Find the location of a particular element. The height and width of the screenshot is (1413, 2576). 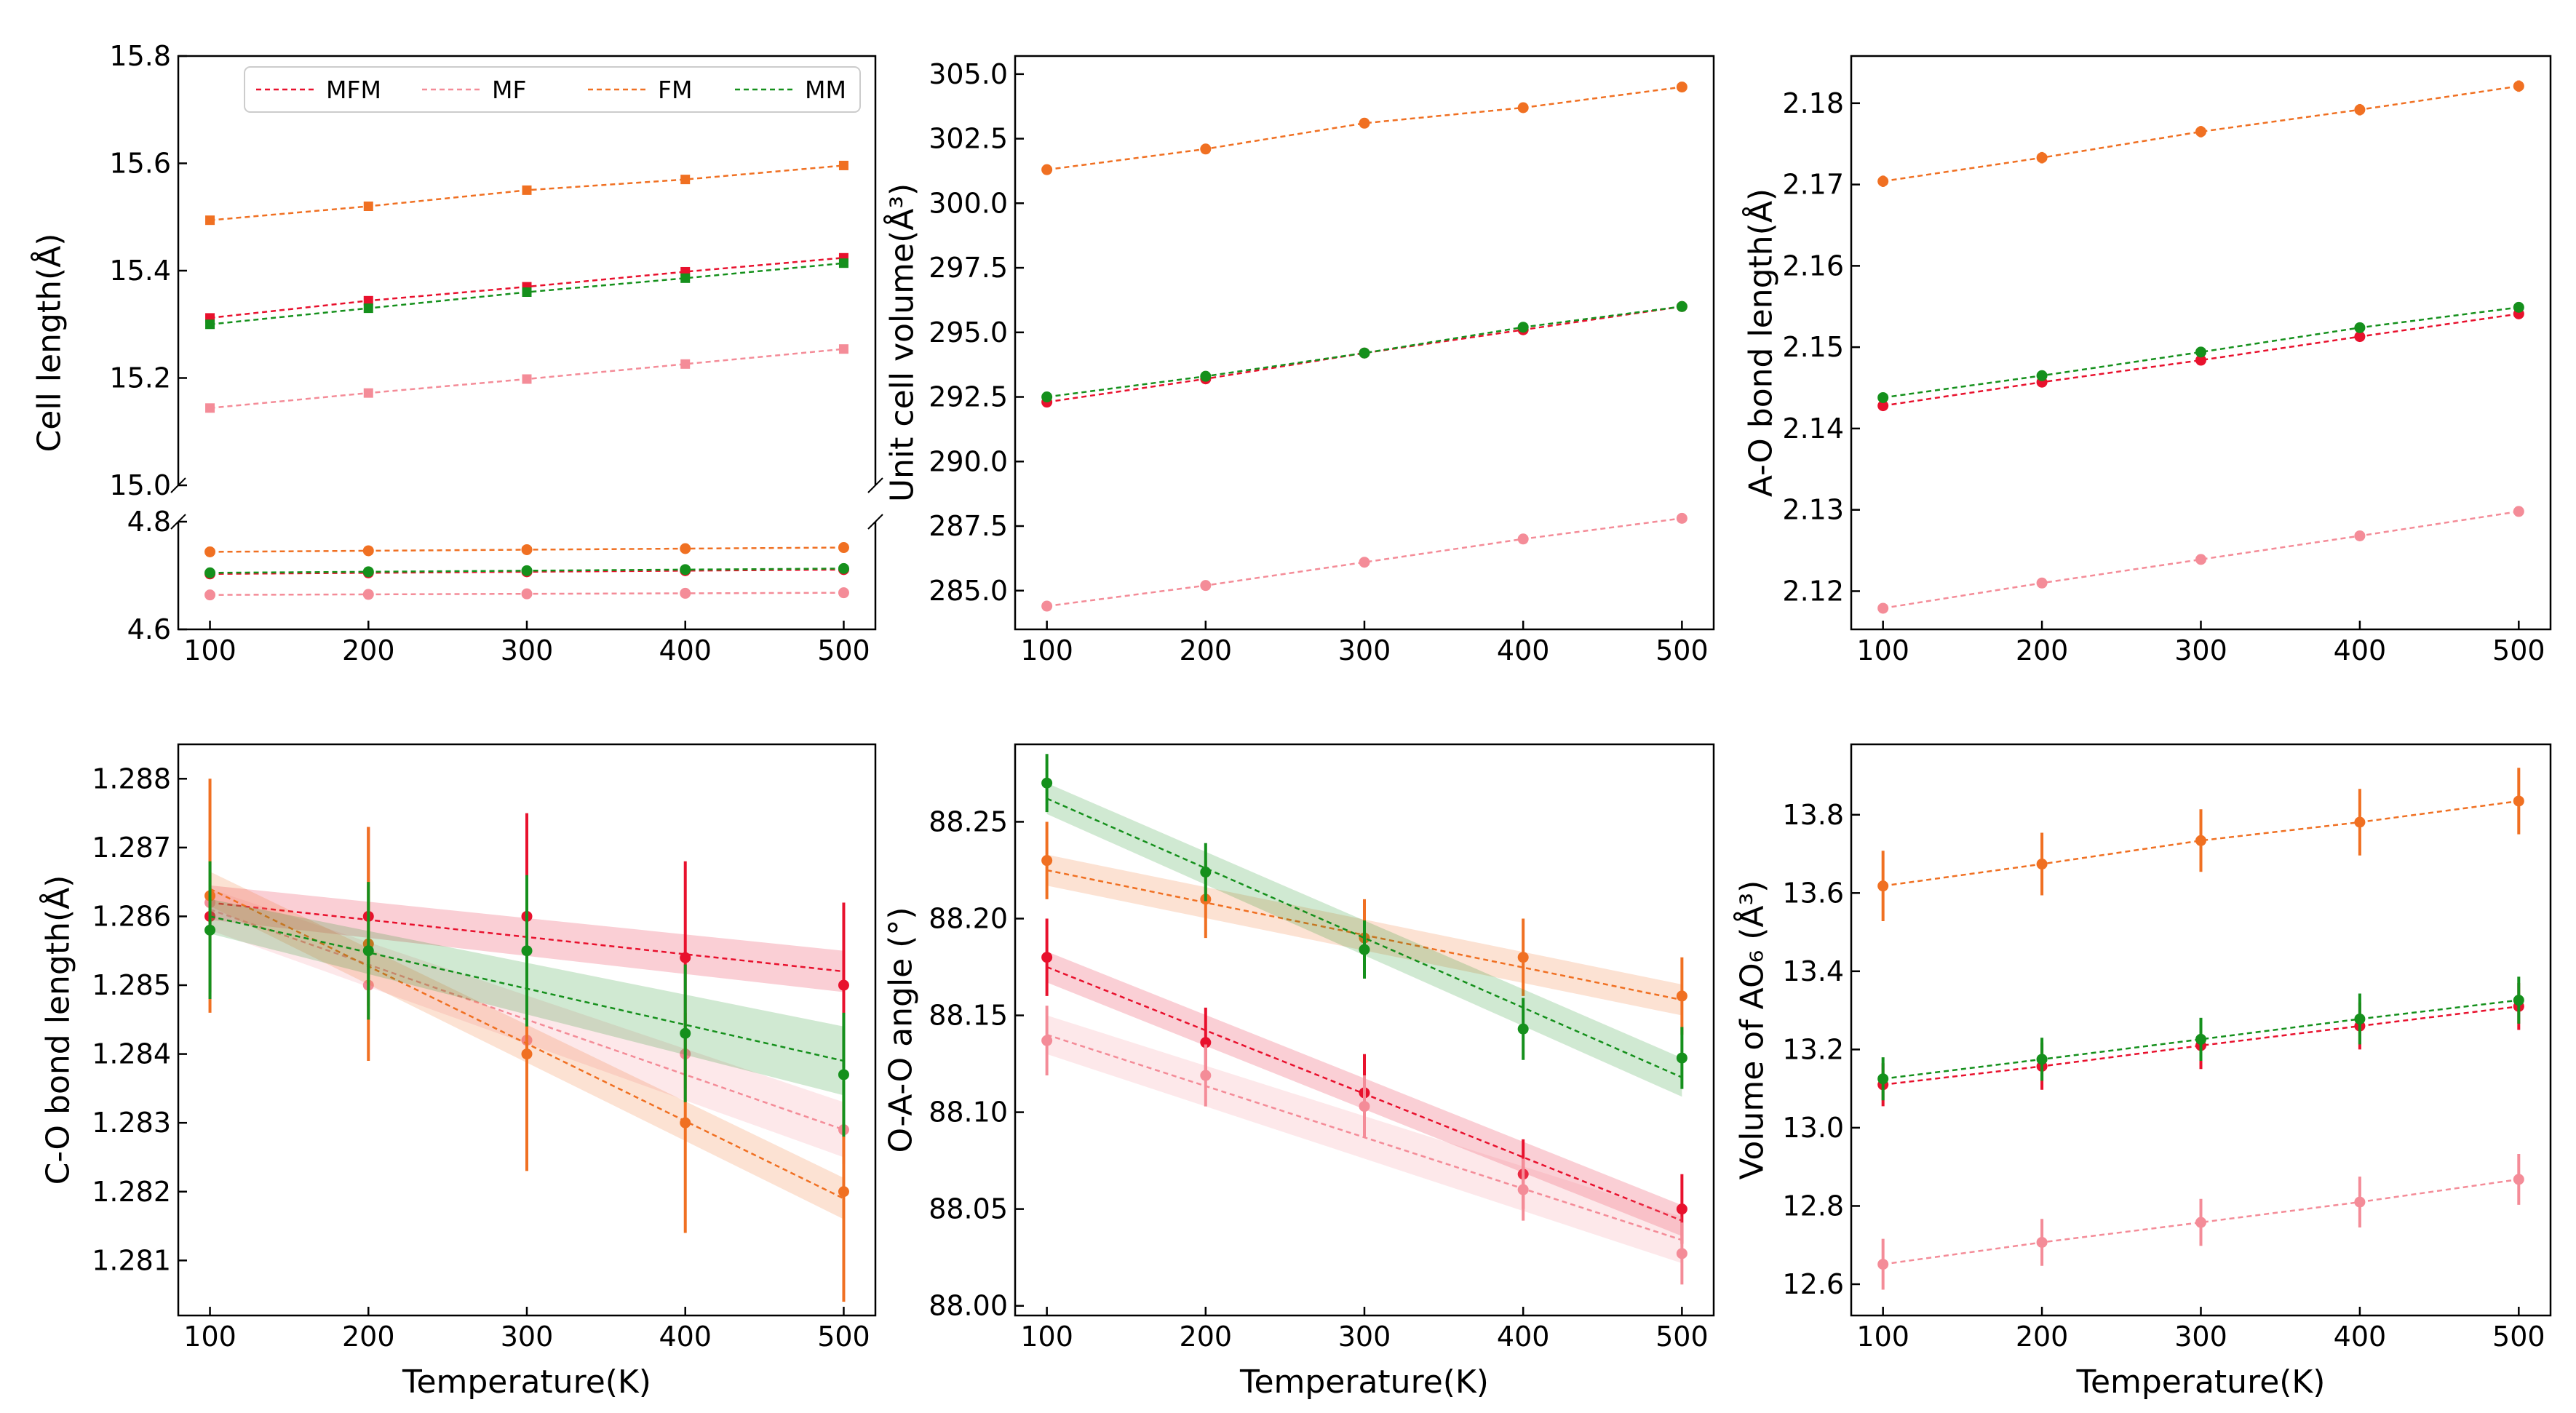

fit-line-MF is located at coordinates (1364, 1137).